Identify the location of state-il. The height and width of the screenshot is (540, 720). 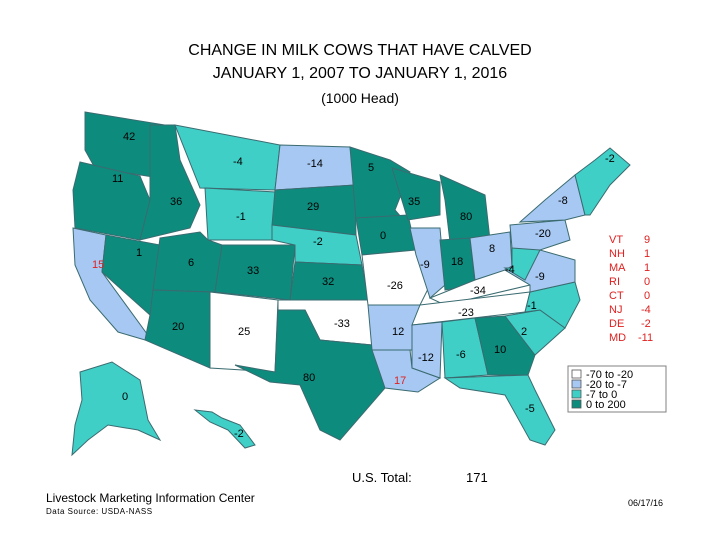
(427, 263).